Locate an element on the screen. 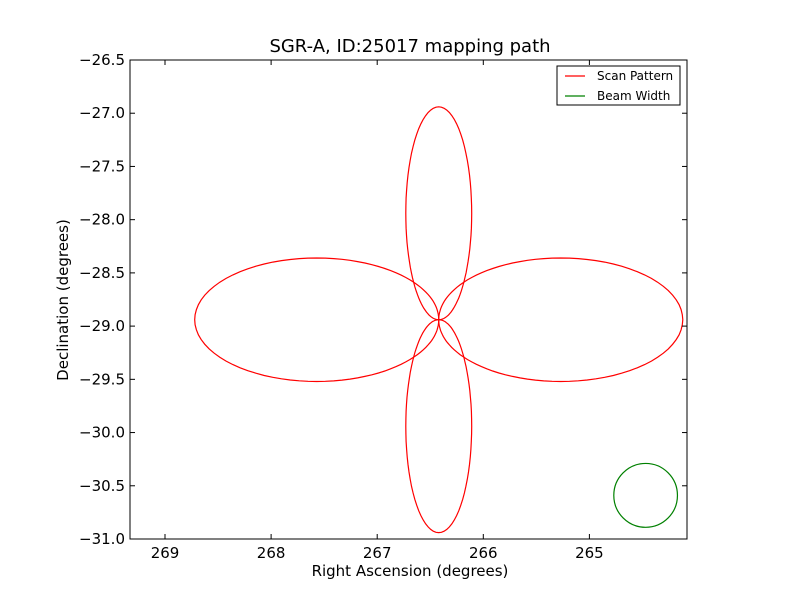  x-axis-label: Right Ascension (degrees) is located at coordinates (410, 571).